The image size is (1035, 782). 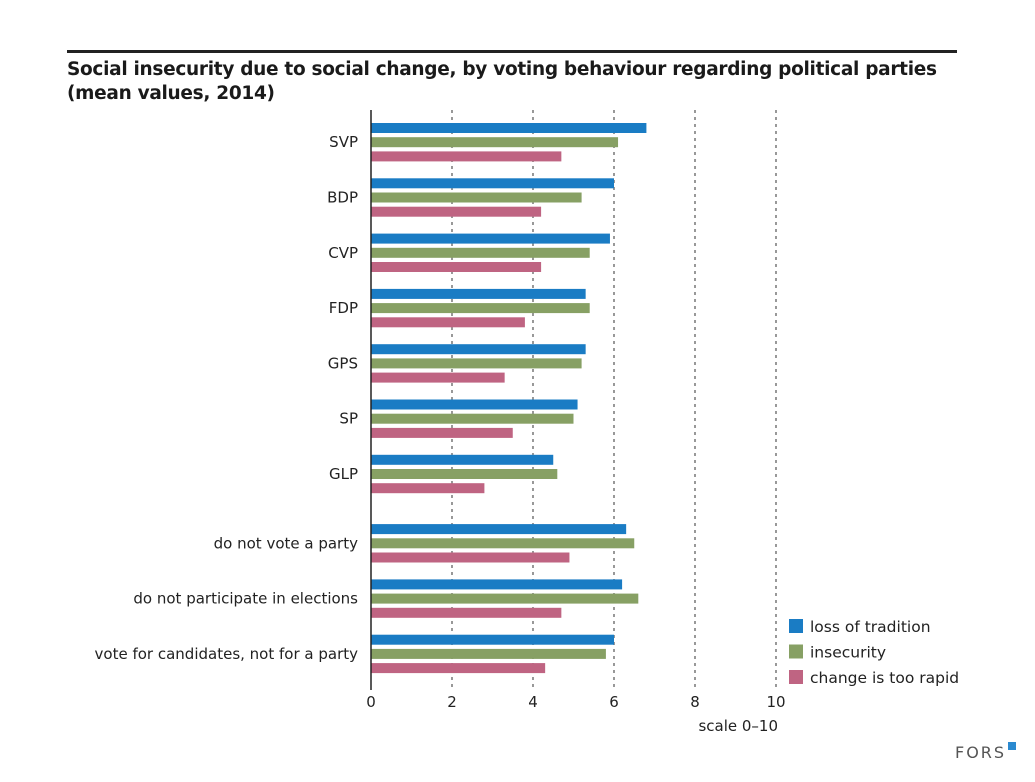 I want to click on x-tick-label-8: 8, so click(x=695, y=702).